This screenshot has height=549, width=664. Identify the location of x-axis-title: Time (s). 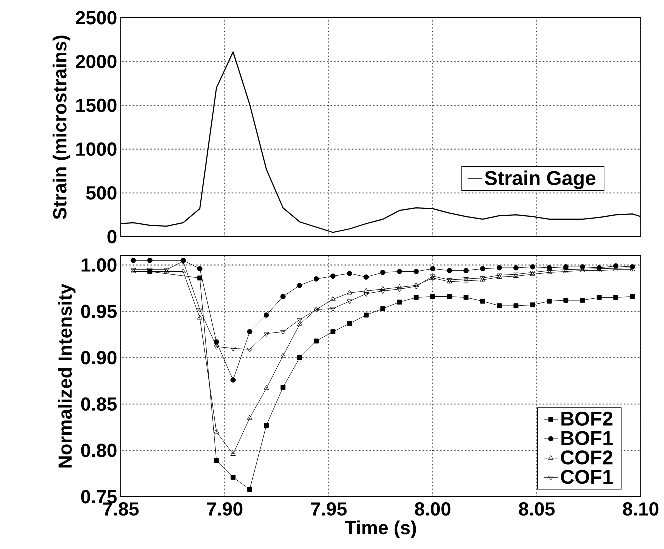
(380, 529).